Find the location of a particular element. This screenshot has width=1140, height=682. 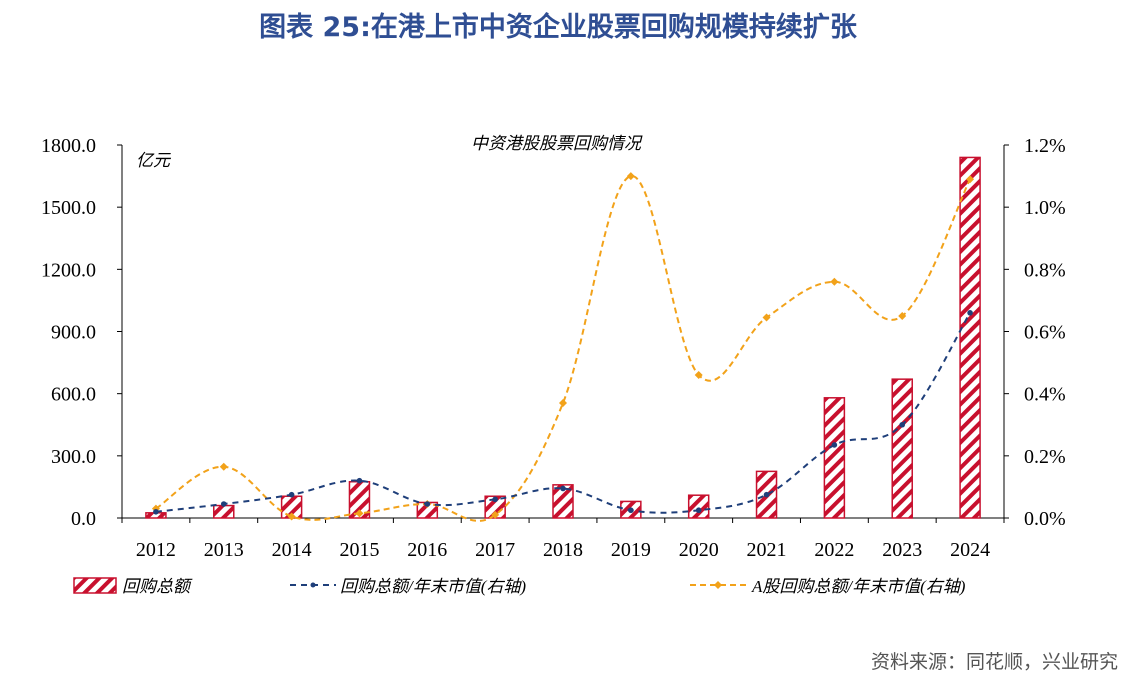

x-tick-label: 2015 is located at coordinates (359, 550).